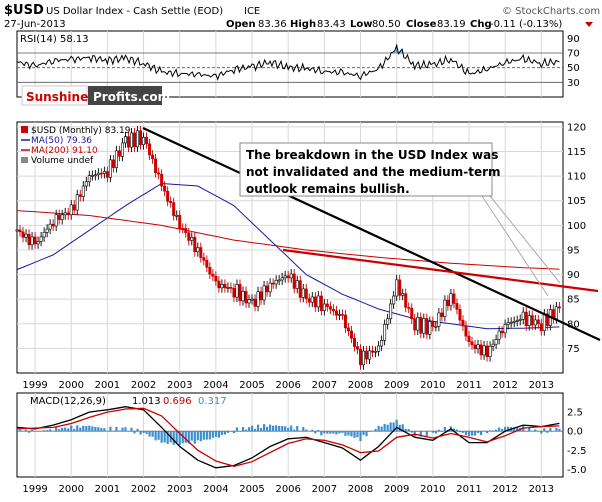 The height and width of the screenshot is (502, 602). I want to click on price-x-tick-2008: 2008, so click(360, 385).